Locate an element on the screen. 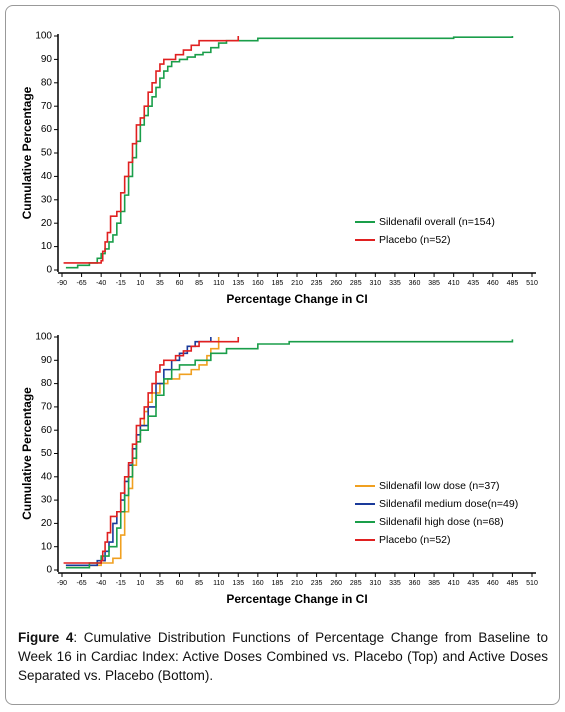 The width and height of the screenshot is (565, 712). caption-label: Figure 4 is located at coordinates (46, 637).